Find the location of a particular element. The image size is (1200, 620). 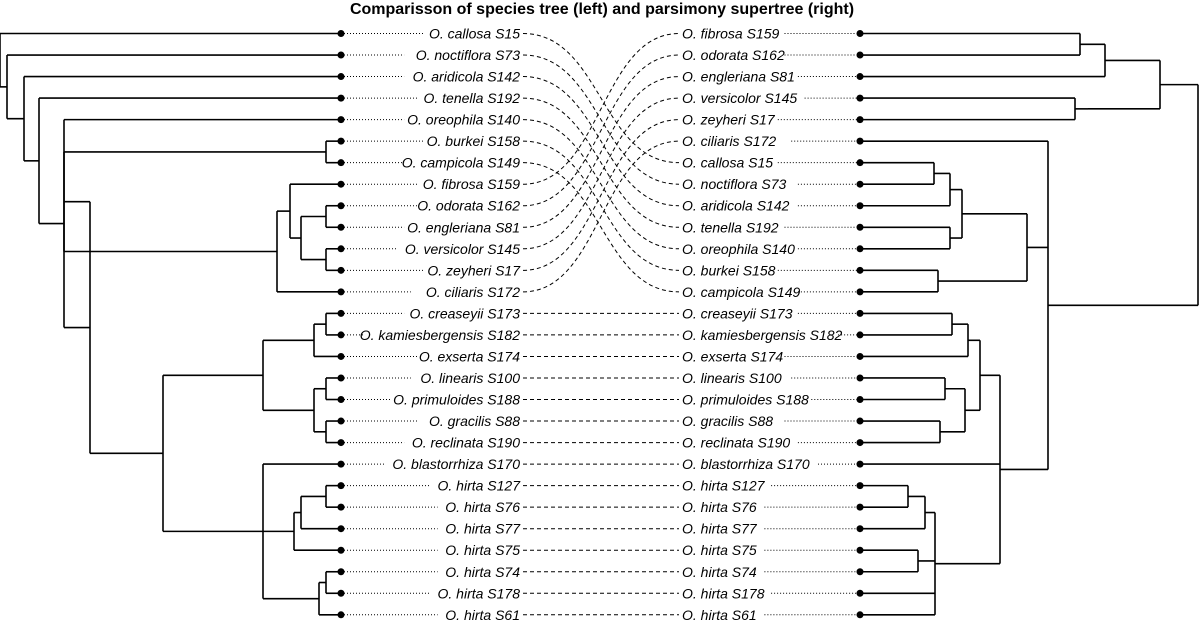

taxon-connection-lines is located at coordinates (601, 324).